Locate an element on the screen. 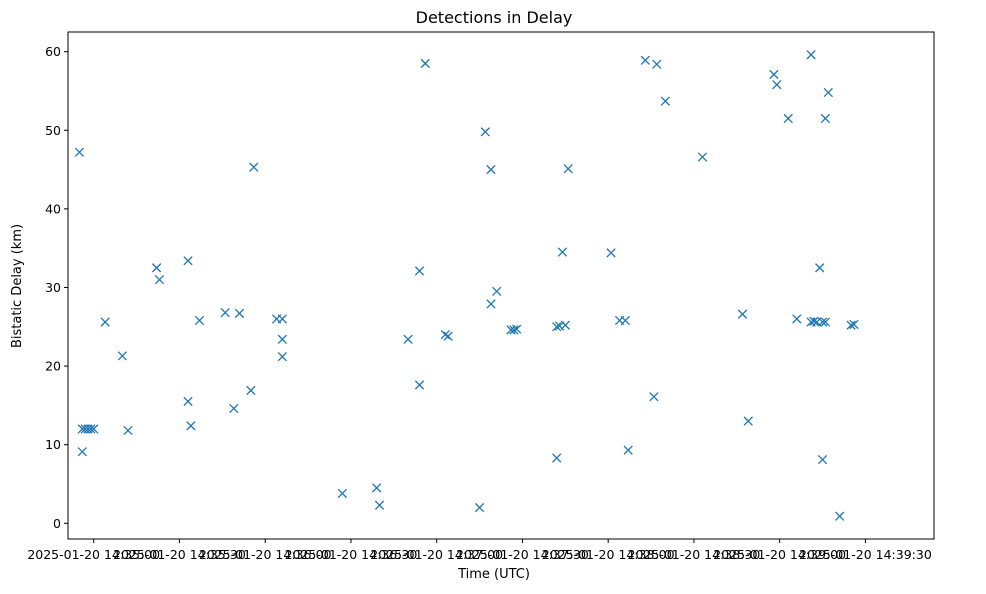  x-tick-label: 2025-01-20 14:36:00 is located at coordinates (265, 554).